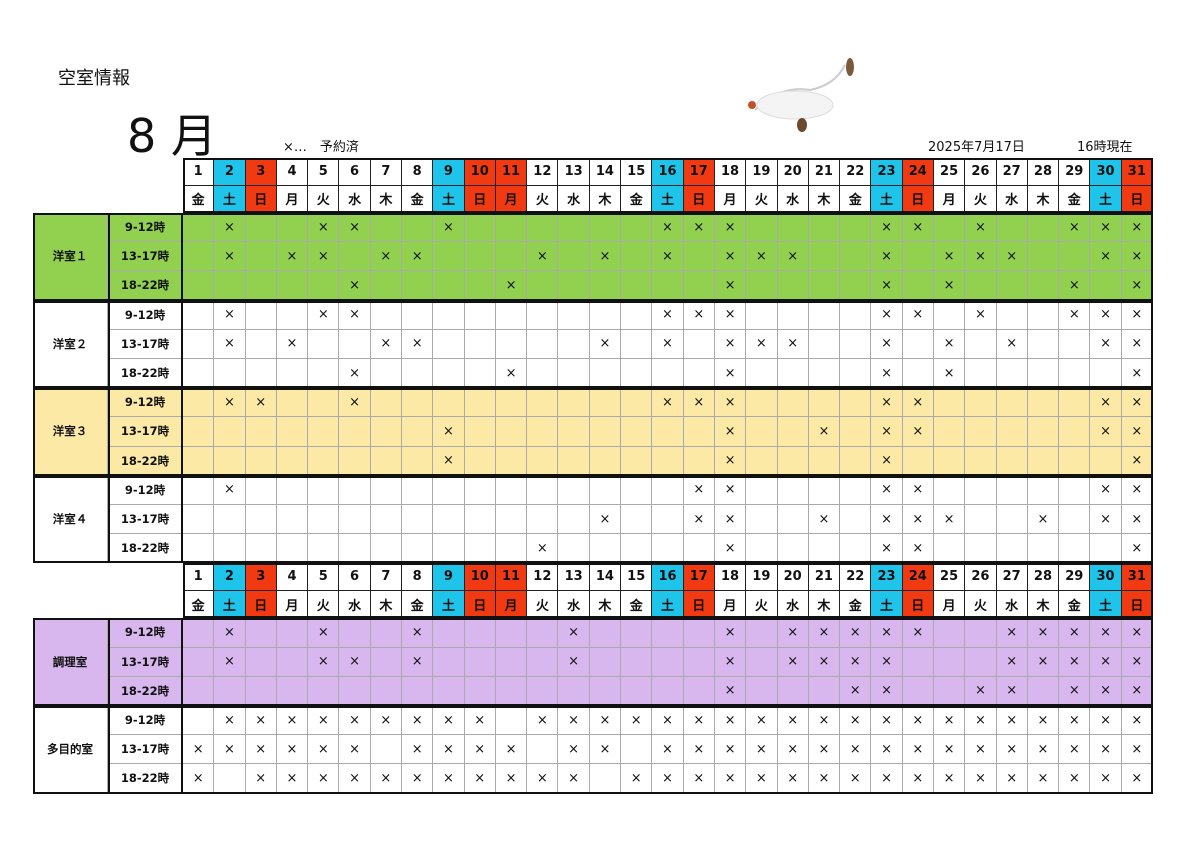  I want to click on day-number: 17, so click(699, 172).